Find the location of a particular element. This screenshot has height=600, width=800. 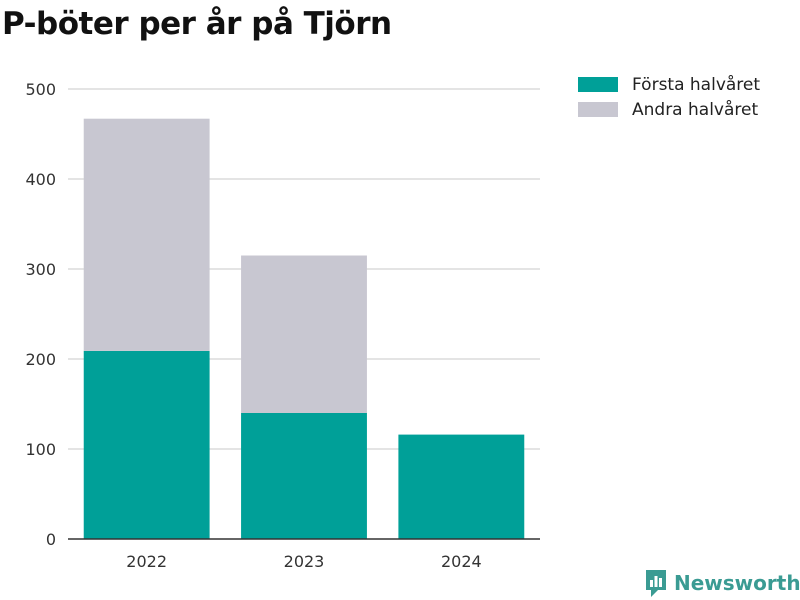

x-tick-label: 2022 is located at coordinates (146, 561).